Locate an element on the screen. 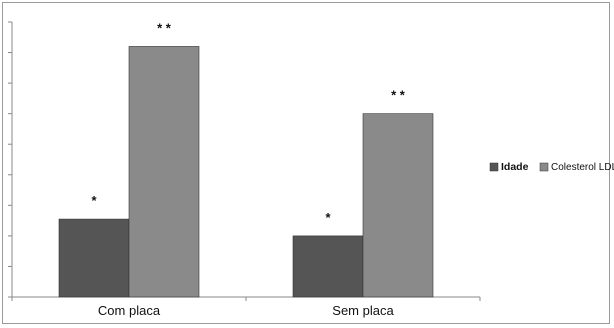 The height and width of the screenshot is (328, 614). bar-idade-com-placa is located at coordinates (94, 258).